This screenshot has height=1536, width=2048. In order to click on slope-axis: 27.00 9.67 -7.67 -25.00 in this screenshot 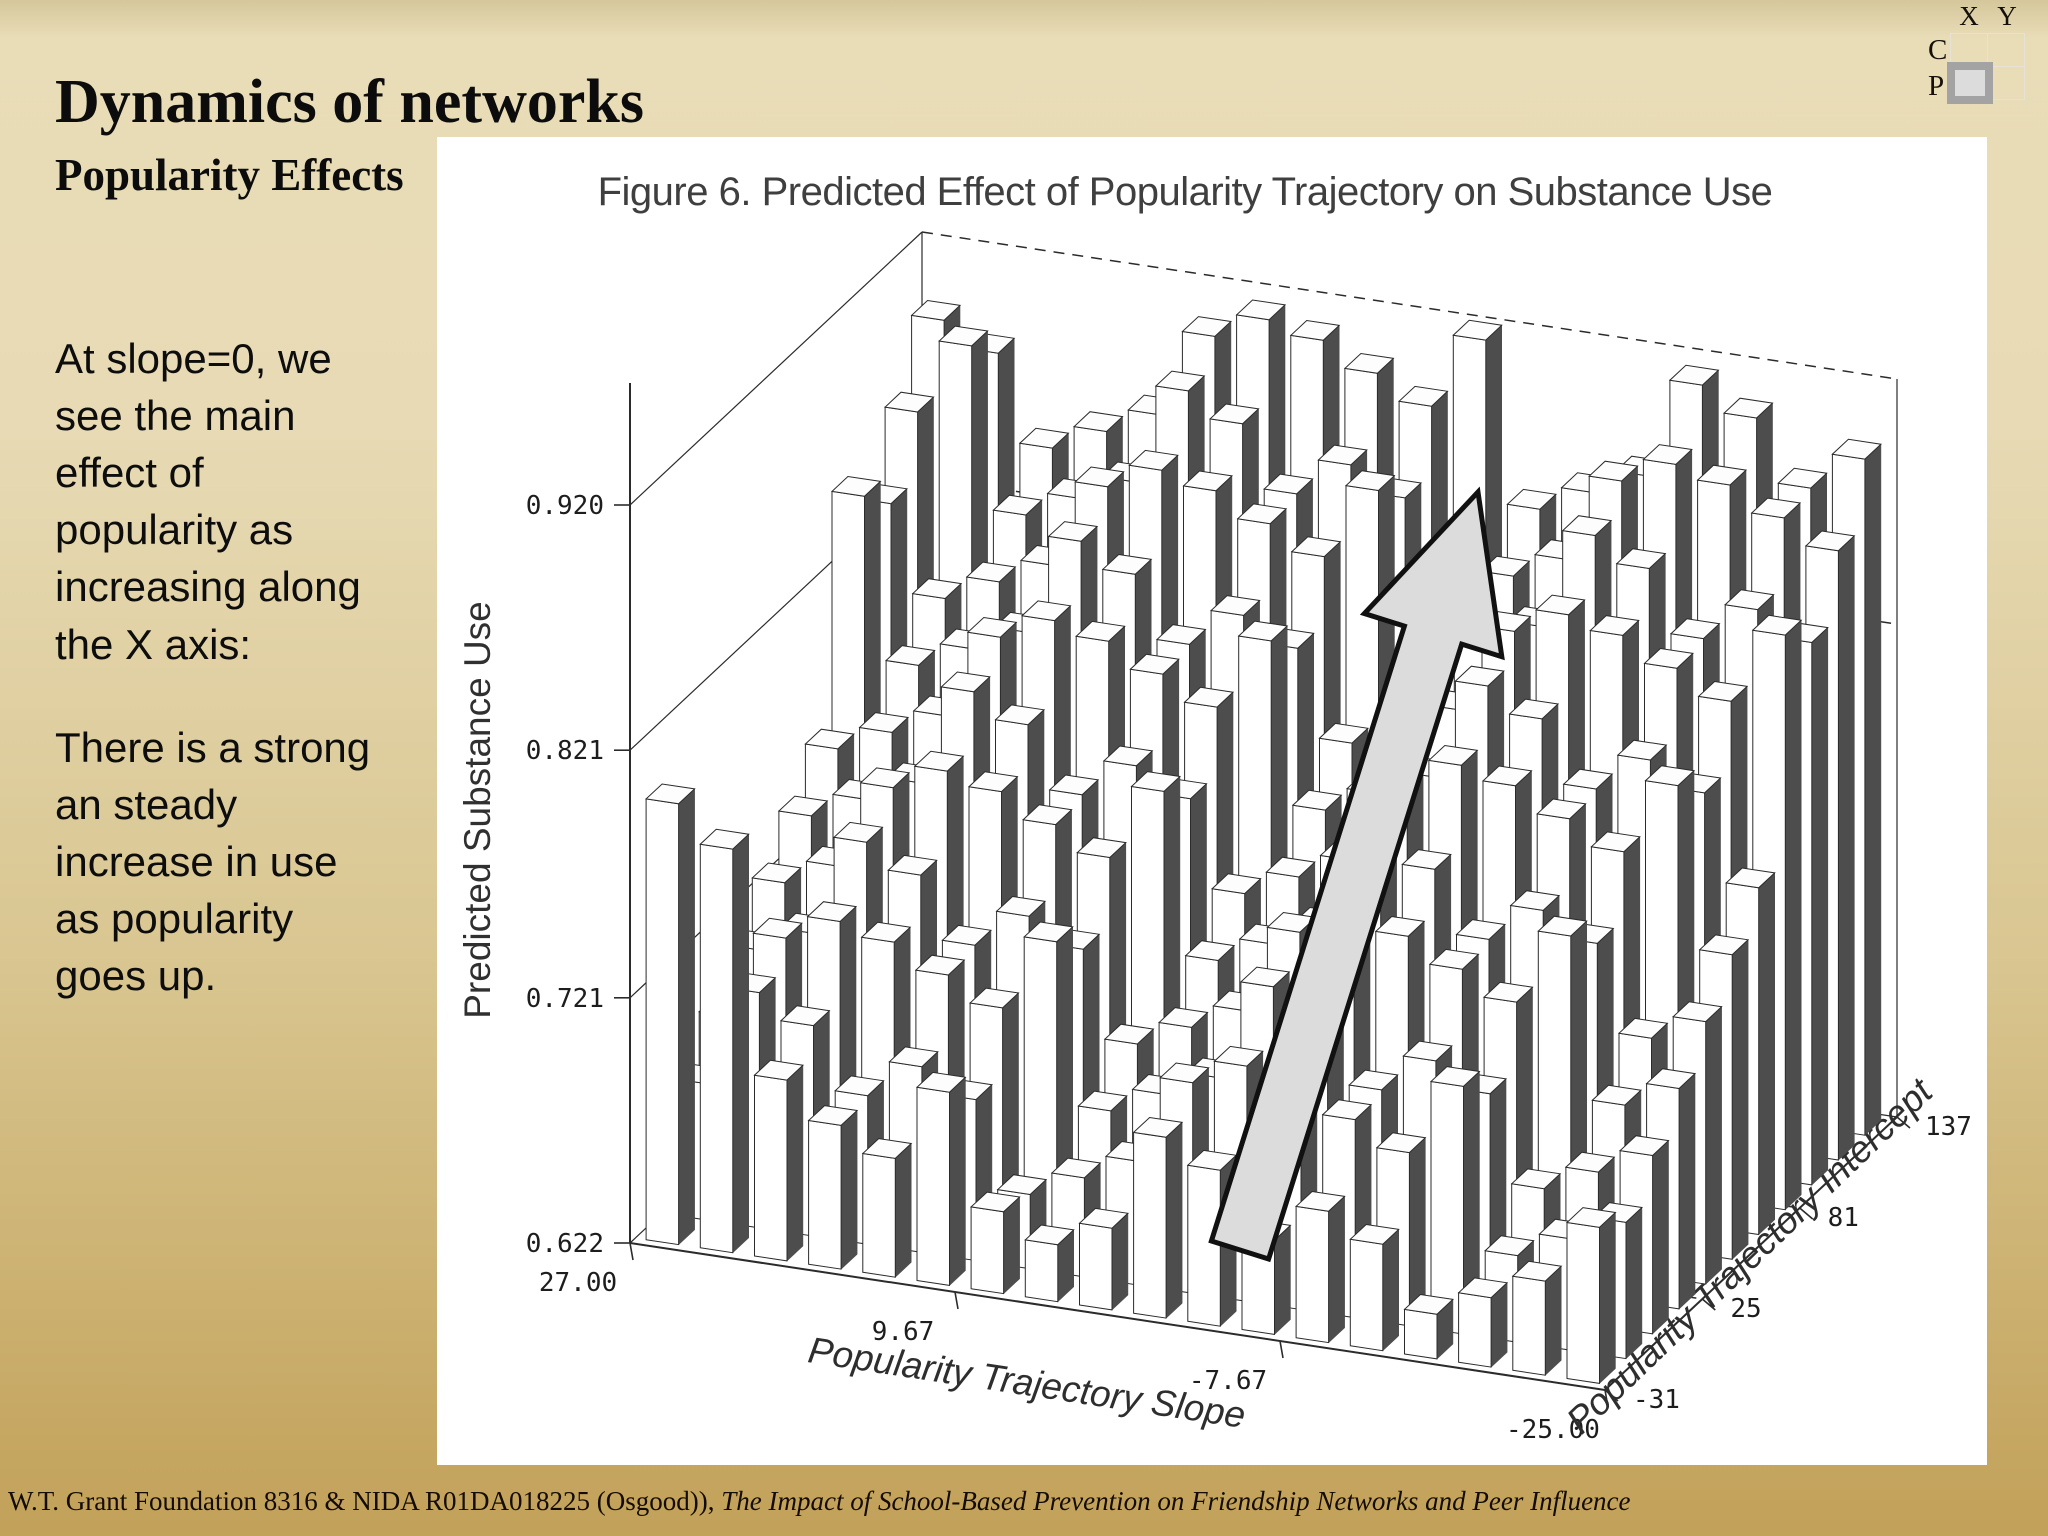, I will do `click(1074, 1343)`.